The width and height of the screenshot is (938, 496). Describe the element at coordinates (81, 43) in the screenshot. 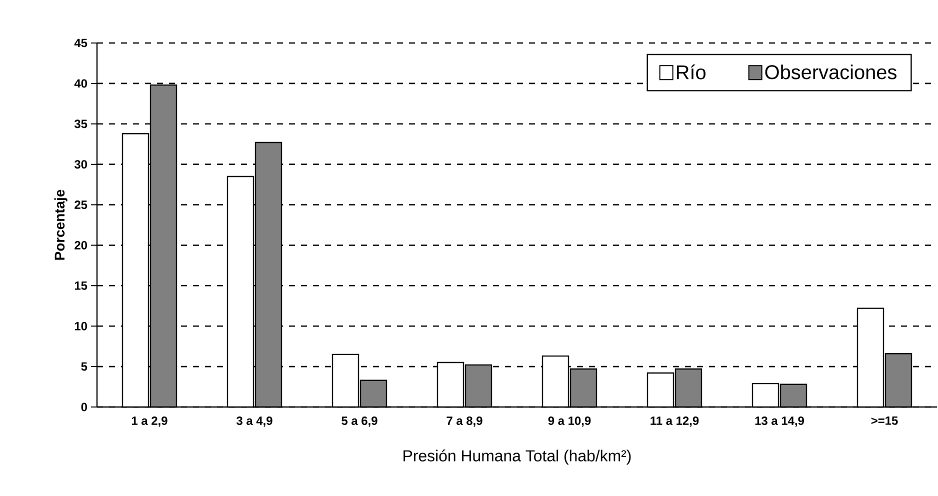

I see `y-tick-label: 45` at that location.